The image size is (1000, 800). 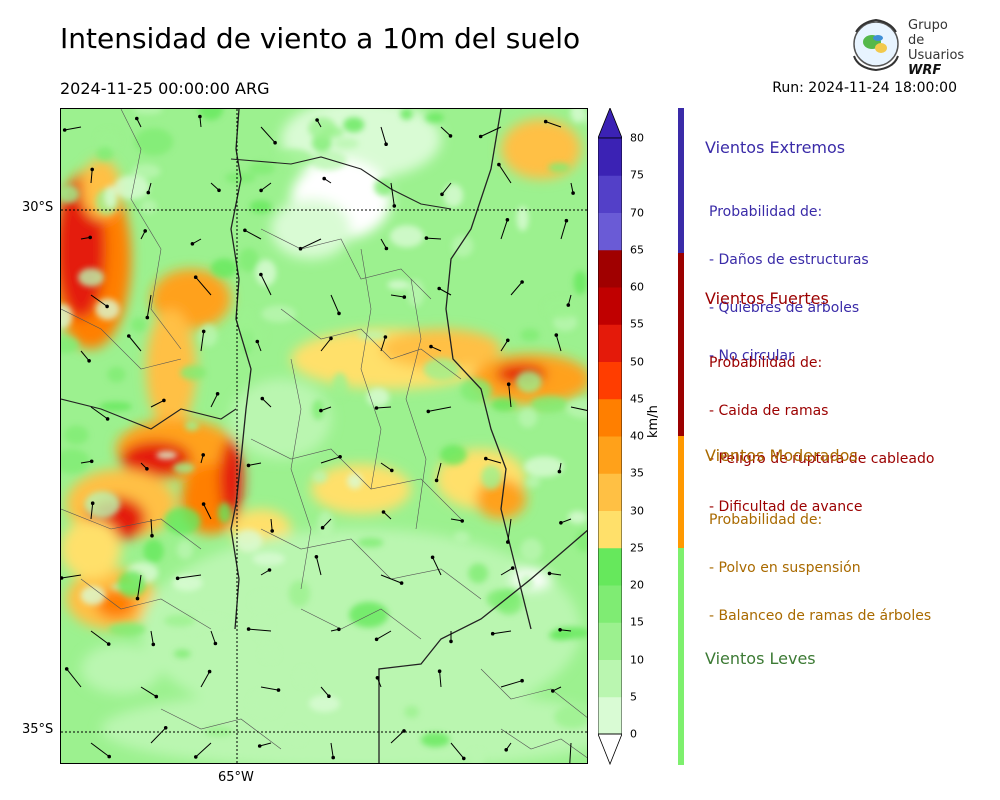 What do you see at coordinates (876, 45) in the screenshot?
I see `globe-icon` at bounding box center [876, 45].